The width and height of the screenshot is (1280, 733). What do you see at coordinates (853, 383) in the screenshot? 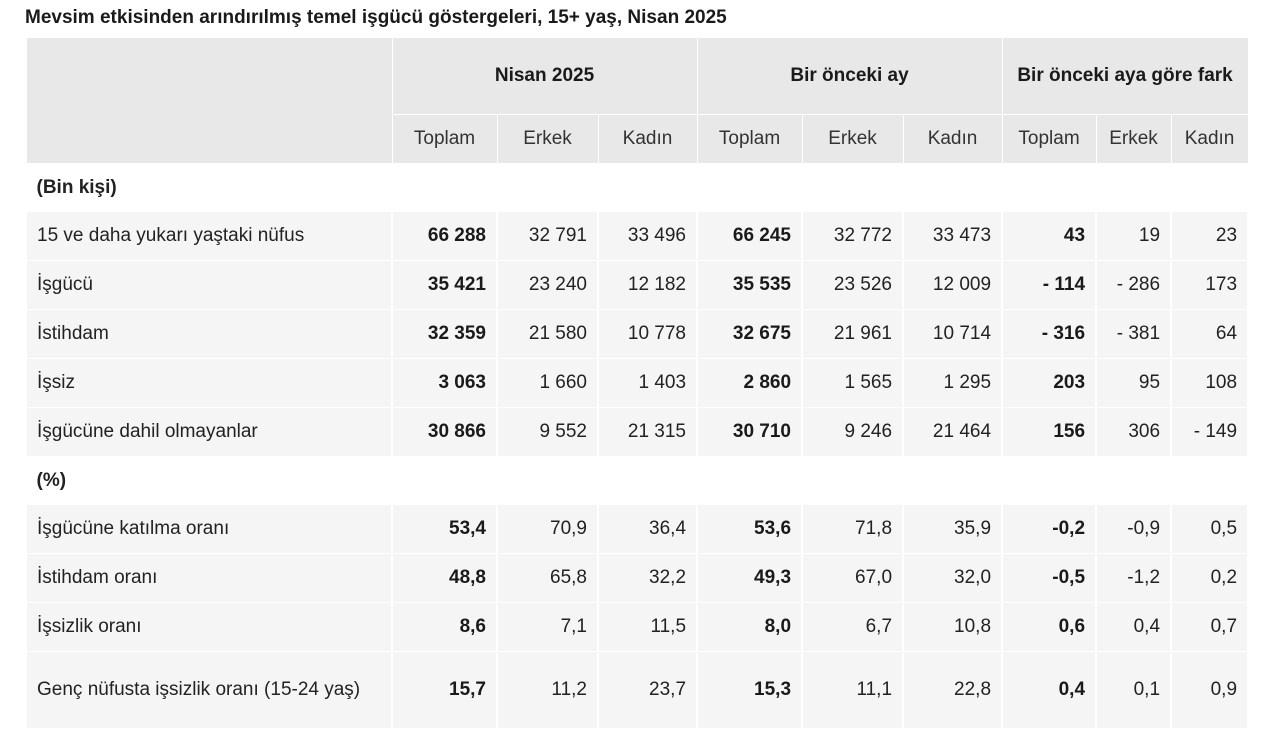
I see `value-cell: 1 565` at bounding box center [853, 383].